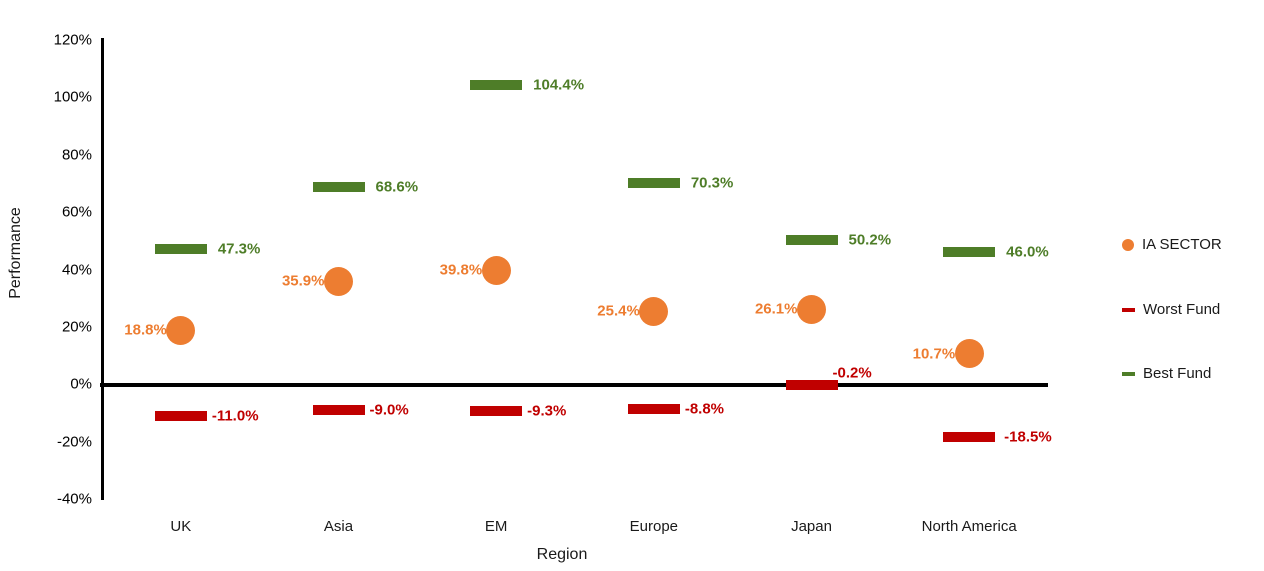  What do you see at coordinates (654, 526) in the screenshot?
I see `x-category-label-europe: Europe` at bounding box center [654, 526].